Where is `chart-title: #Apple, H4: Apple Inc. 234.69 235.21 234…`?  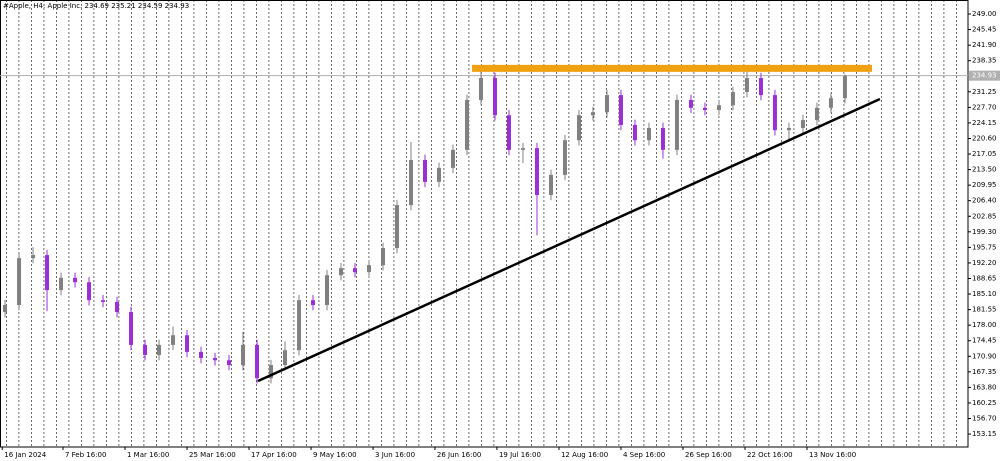
chart-title: #Apple, H4: Apple Inc. 234.69 235.21 234… is located at coordinates (96, 6).